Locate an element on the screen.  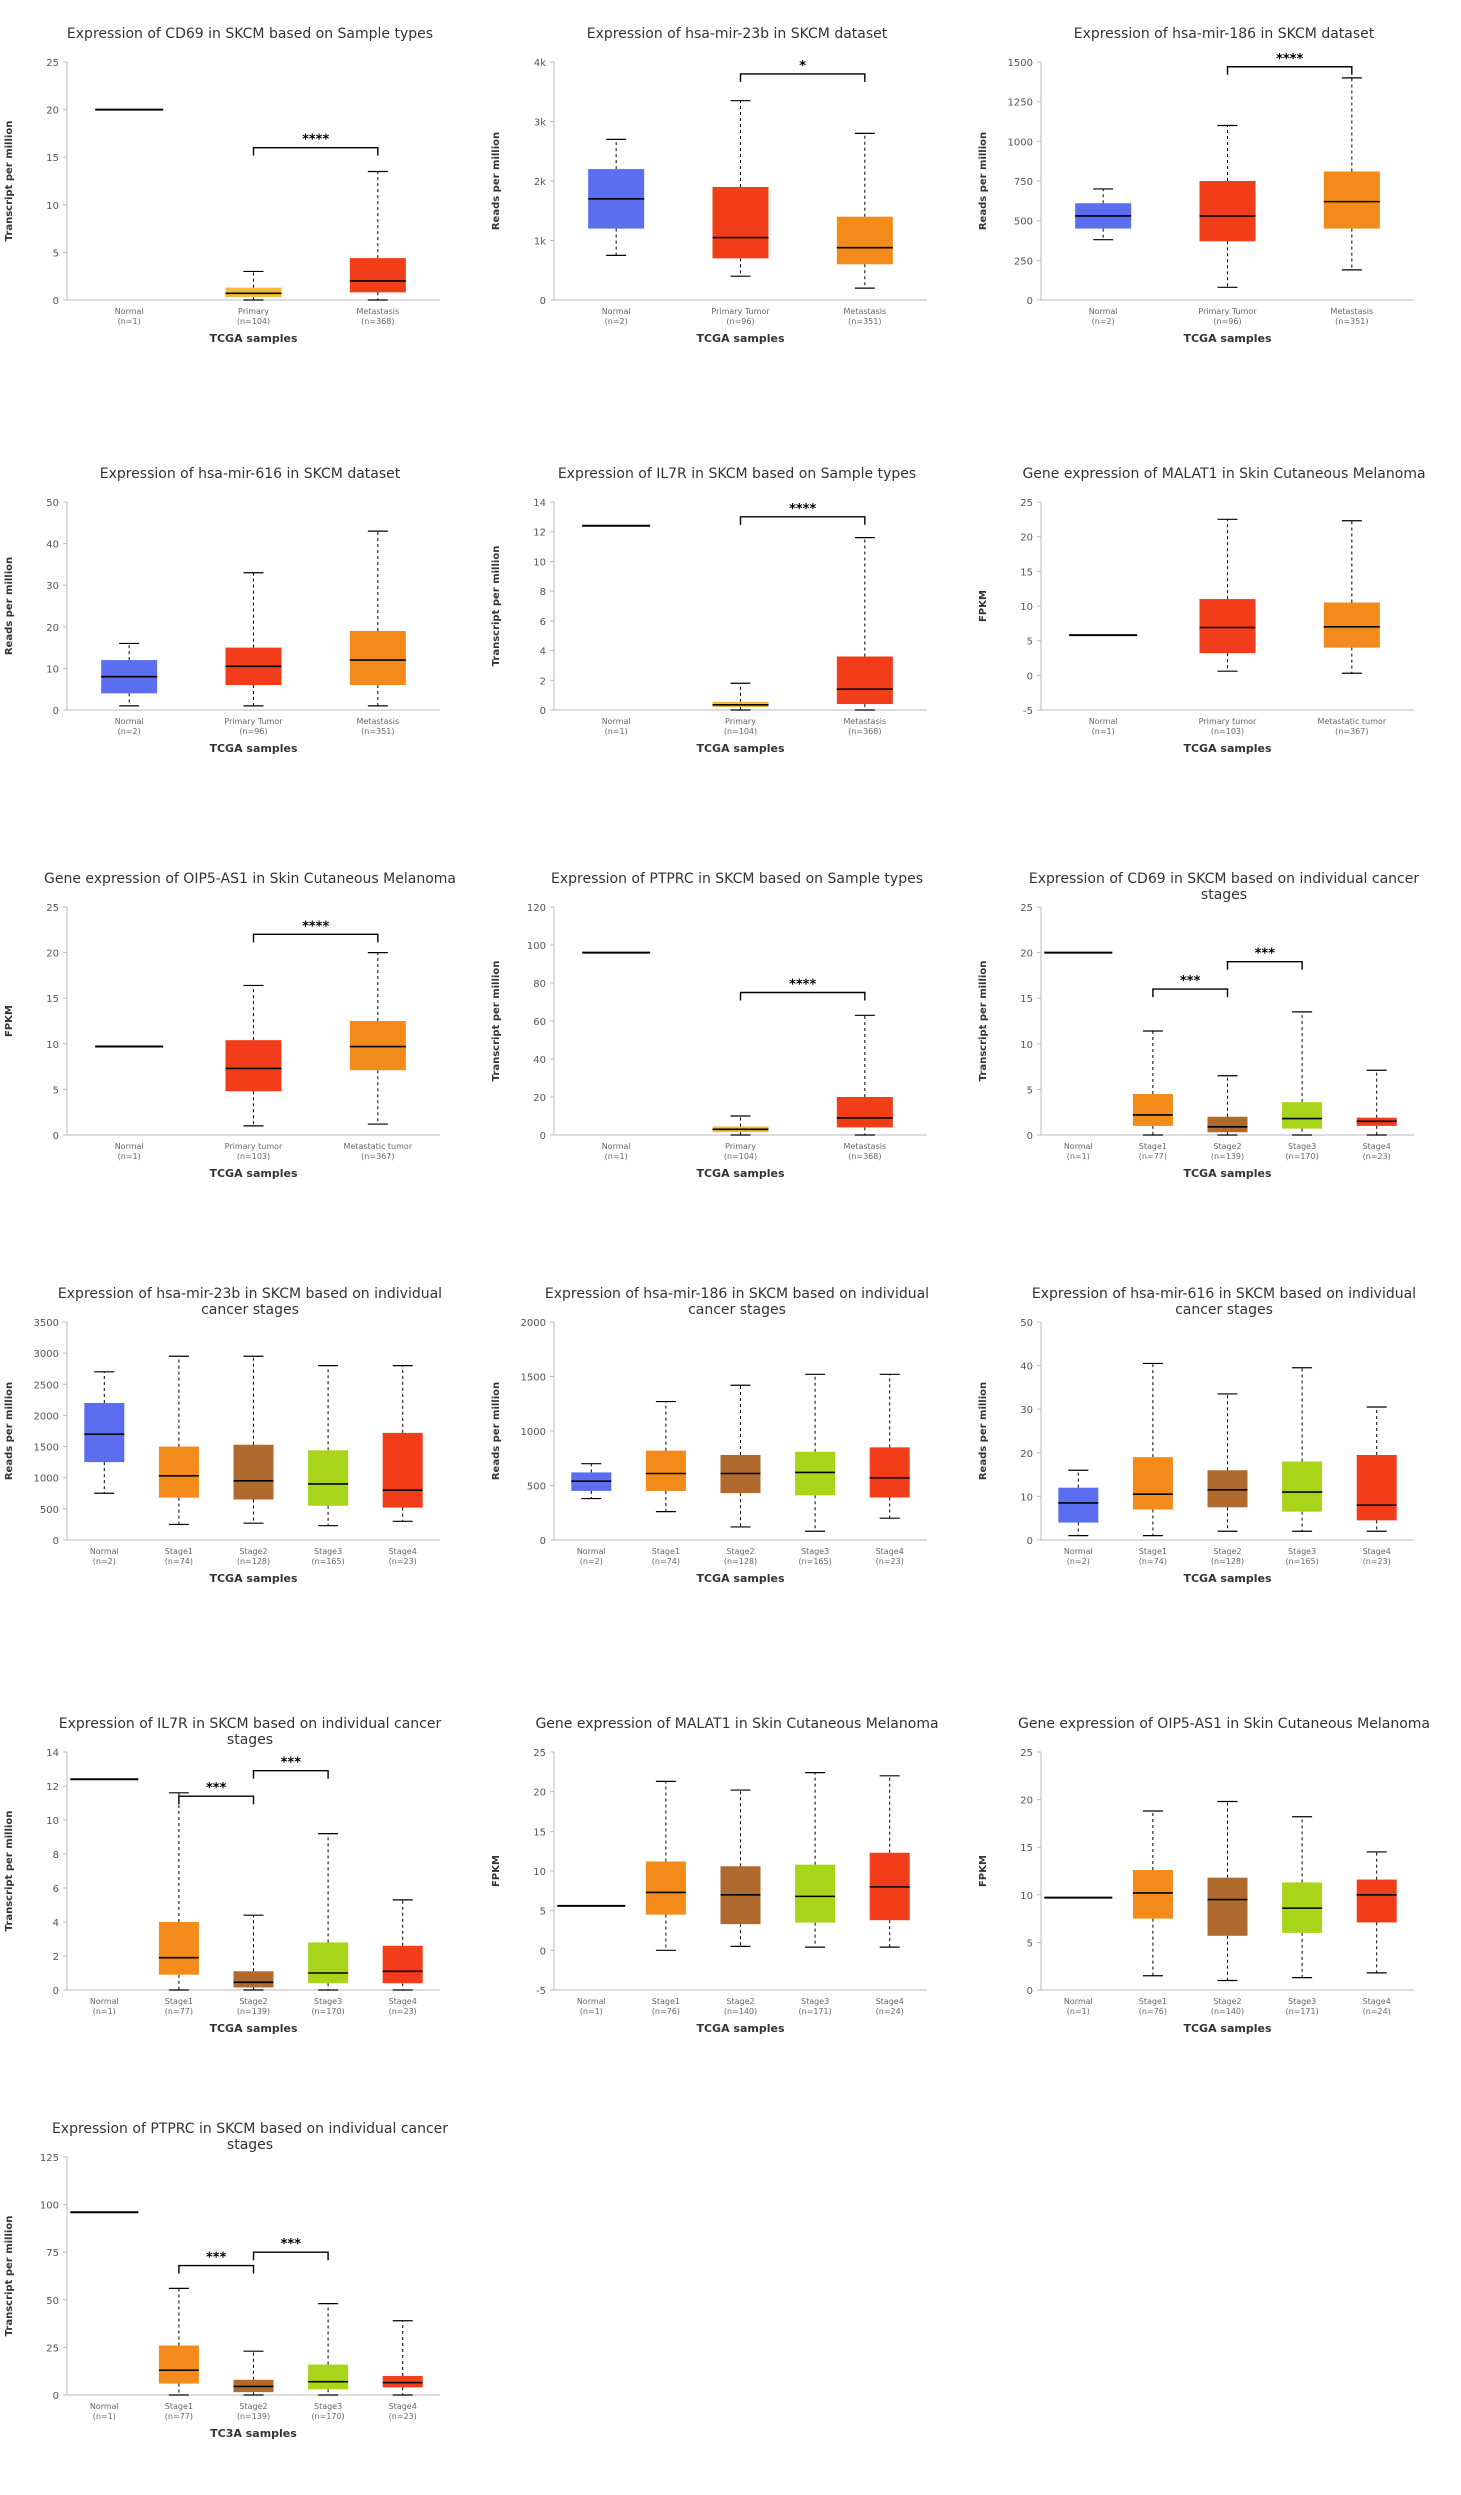
y-tick-label: 125 is located at coordinates (49, 2158).